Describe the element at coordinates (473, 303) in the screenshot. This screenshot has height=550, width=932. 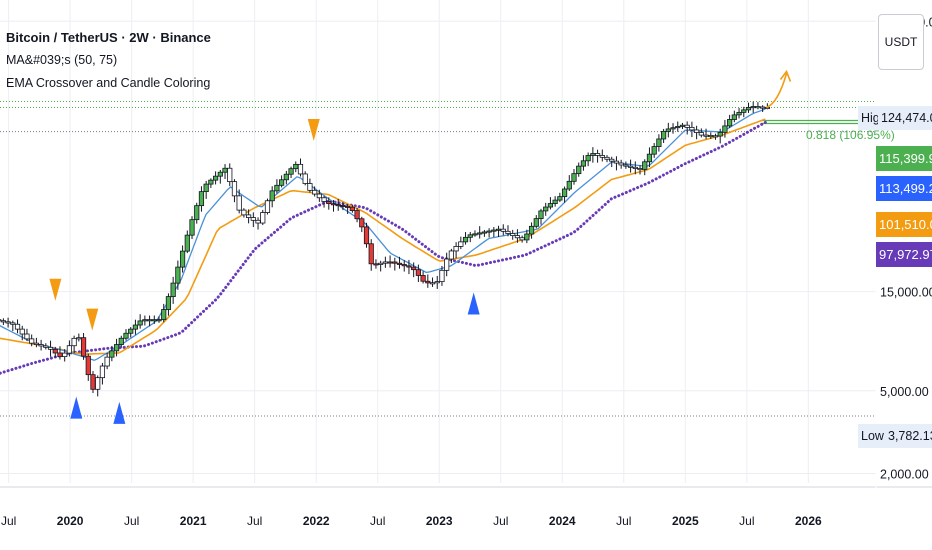
I see `buy-signal-marker` at that location.